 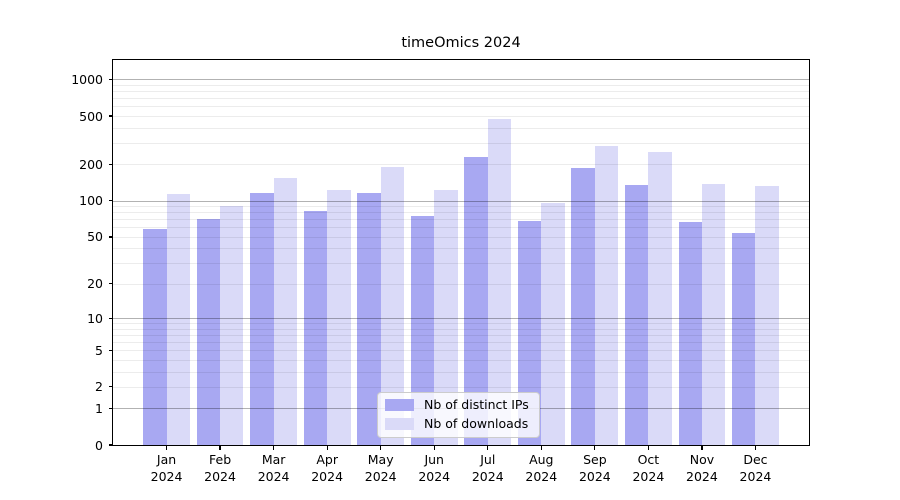 I want to click on x-tick-label-month: Mar, so click(x=273, y=459).